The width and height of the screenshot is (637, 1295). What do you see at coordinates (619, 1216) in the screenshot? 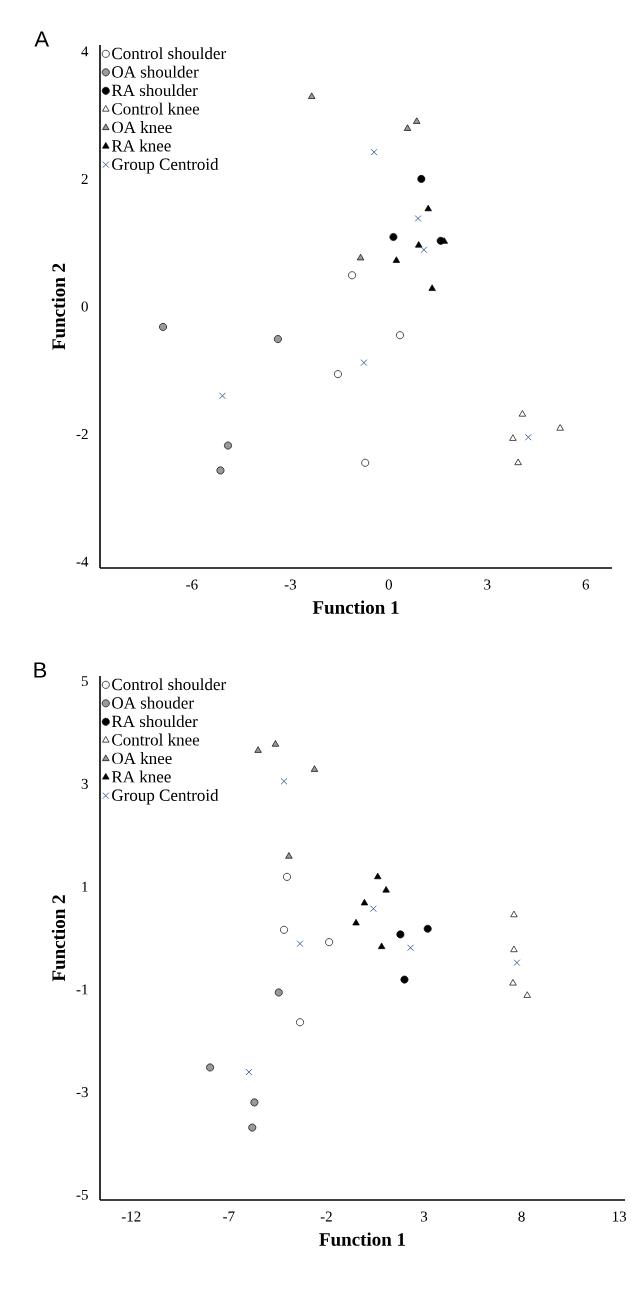
I see `x-tick-label: 13` at bounding box center [619, 1216].